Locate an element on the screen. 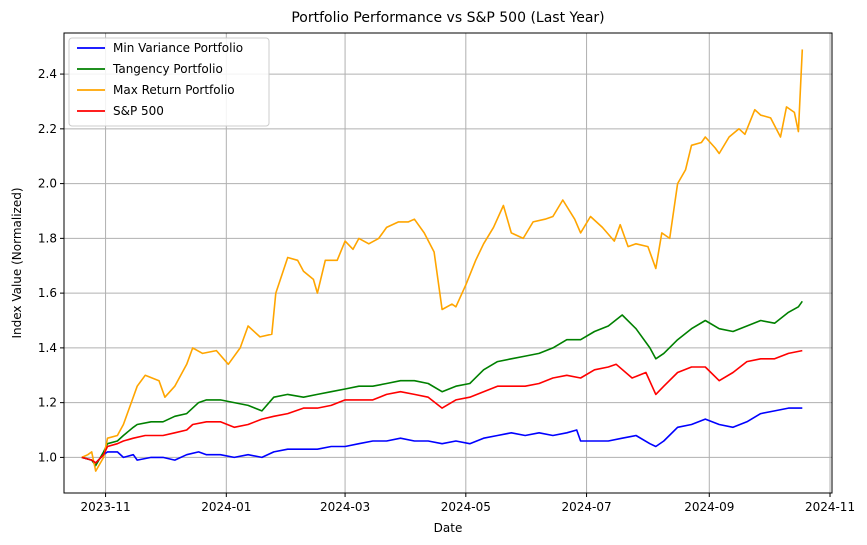 Image resolution: width=867 pixels, height=545 pixels. y-tick-label: 2.2 is located at coordinates (47, 129).